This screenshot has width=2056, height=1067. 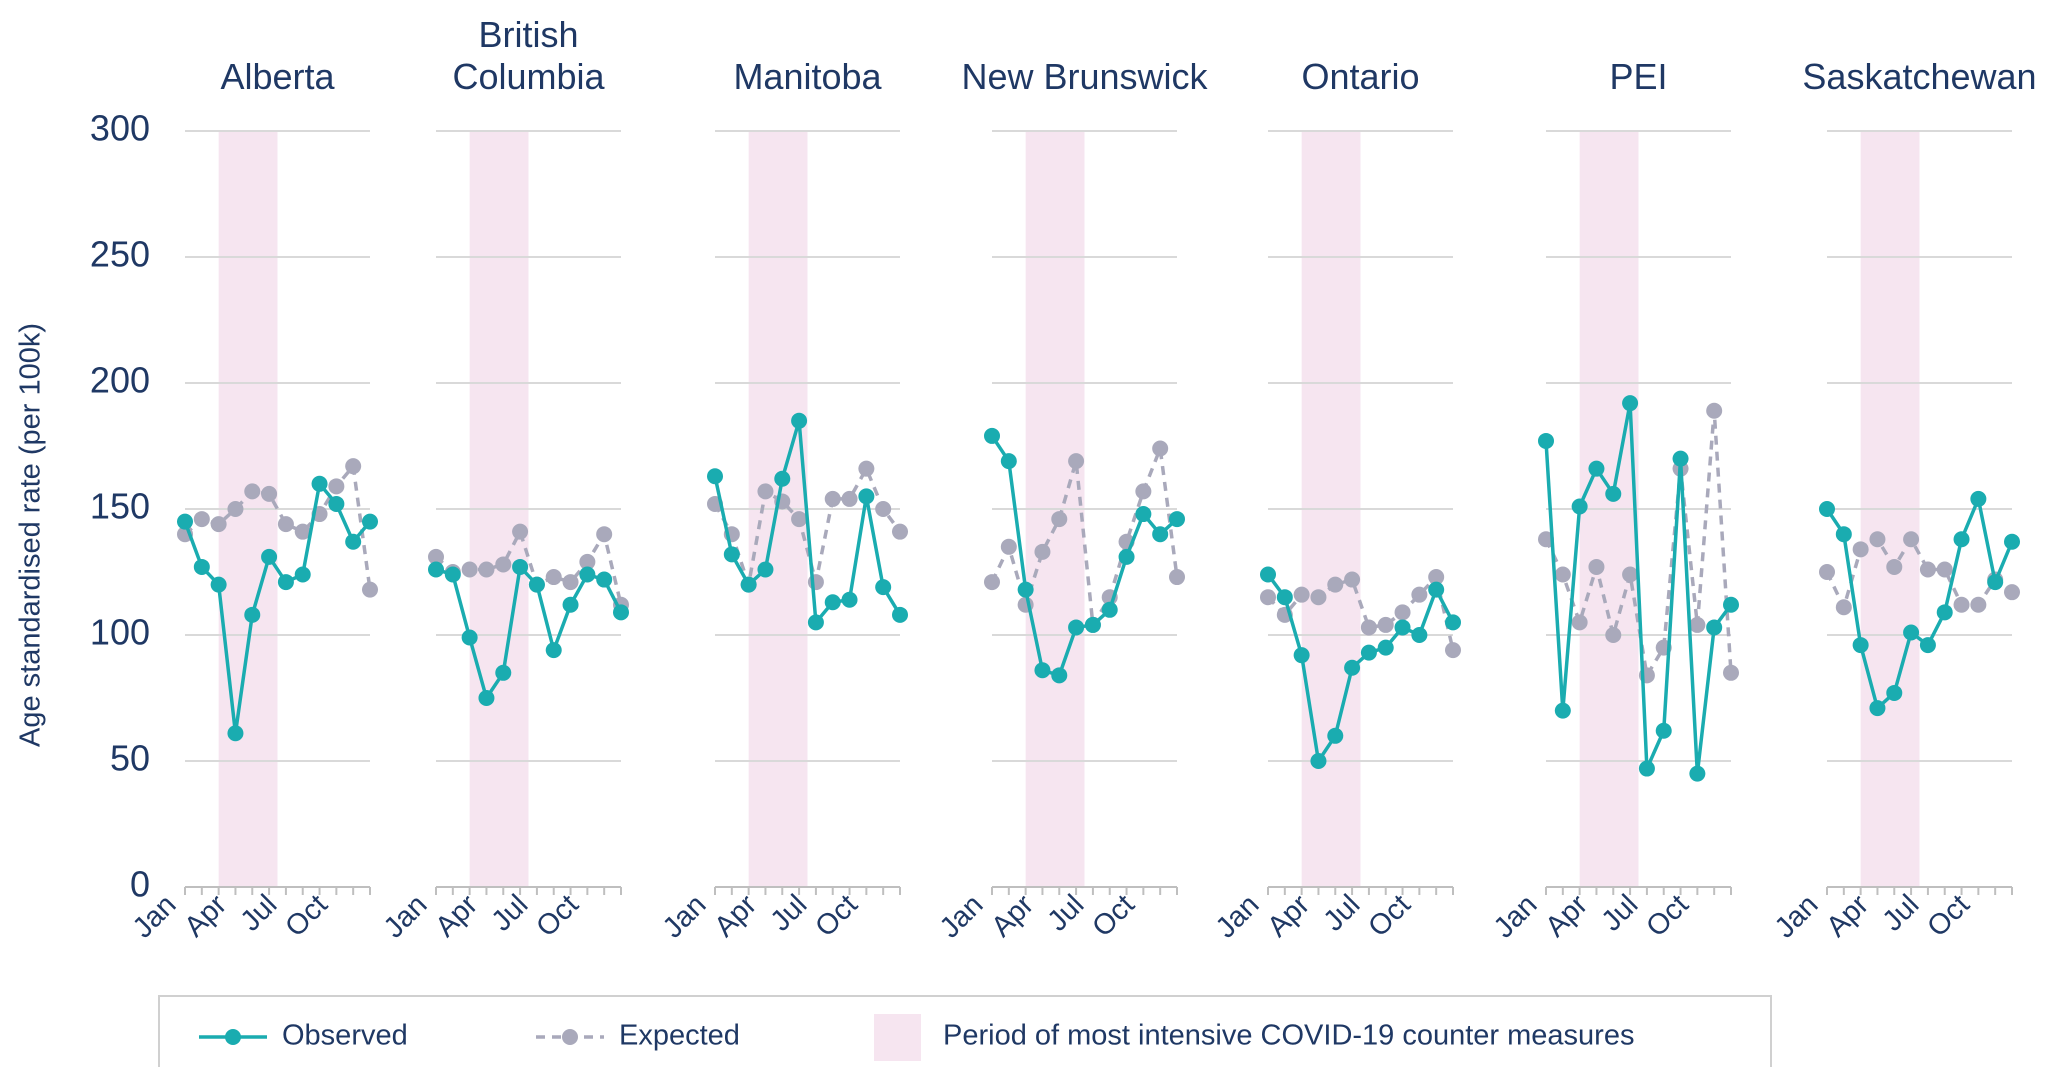 I want to click on panel-title: Ontario, so click(x=1360, y=76).